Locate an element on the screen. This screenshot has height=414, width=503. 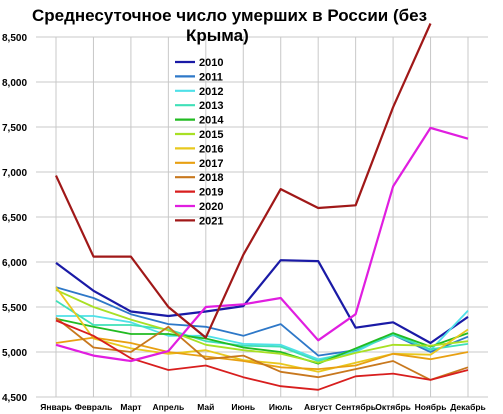
x-tick-label: Ноябрь is located at coordinates (431, 407).